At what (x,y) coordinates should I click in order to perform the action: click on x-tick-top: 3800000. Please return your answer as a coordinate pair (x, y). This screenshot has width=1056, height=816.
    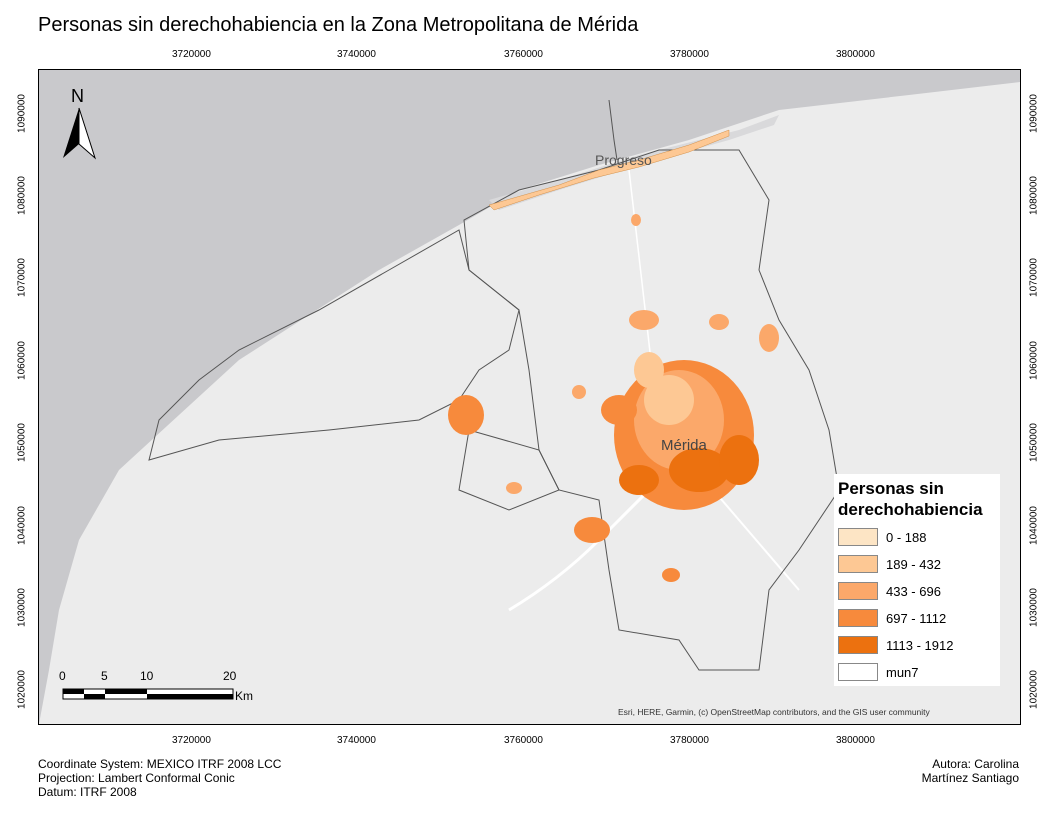
    Looking at the image, I should click on (855, 54).